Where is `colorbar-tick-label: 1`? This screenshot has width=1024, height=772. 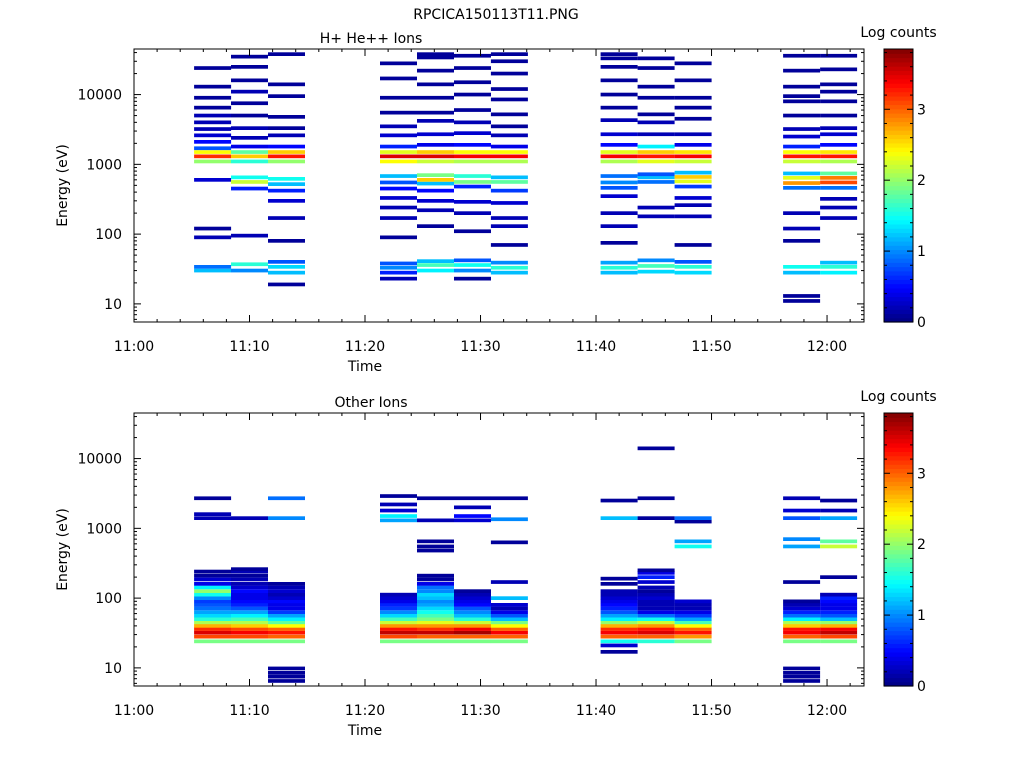 colorbar-tick-label: 1 is located at coordinates (921, 252).